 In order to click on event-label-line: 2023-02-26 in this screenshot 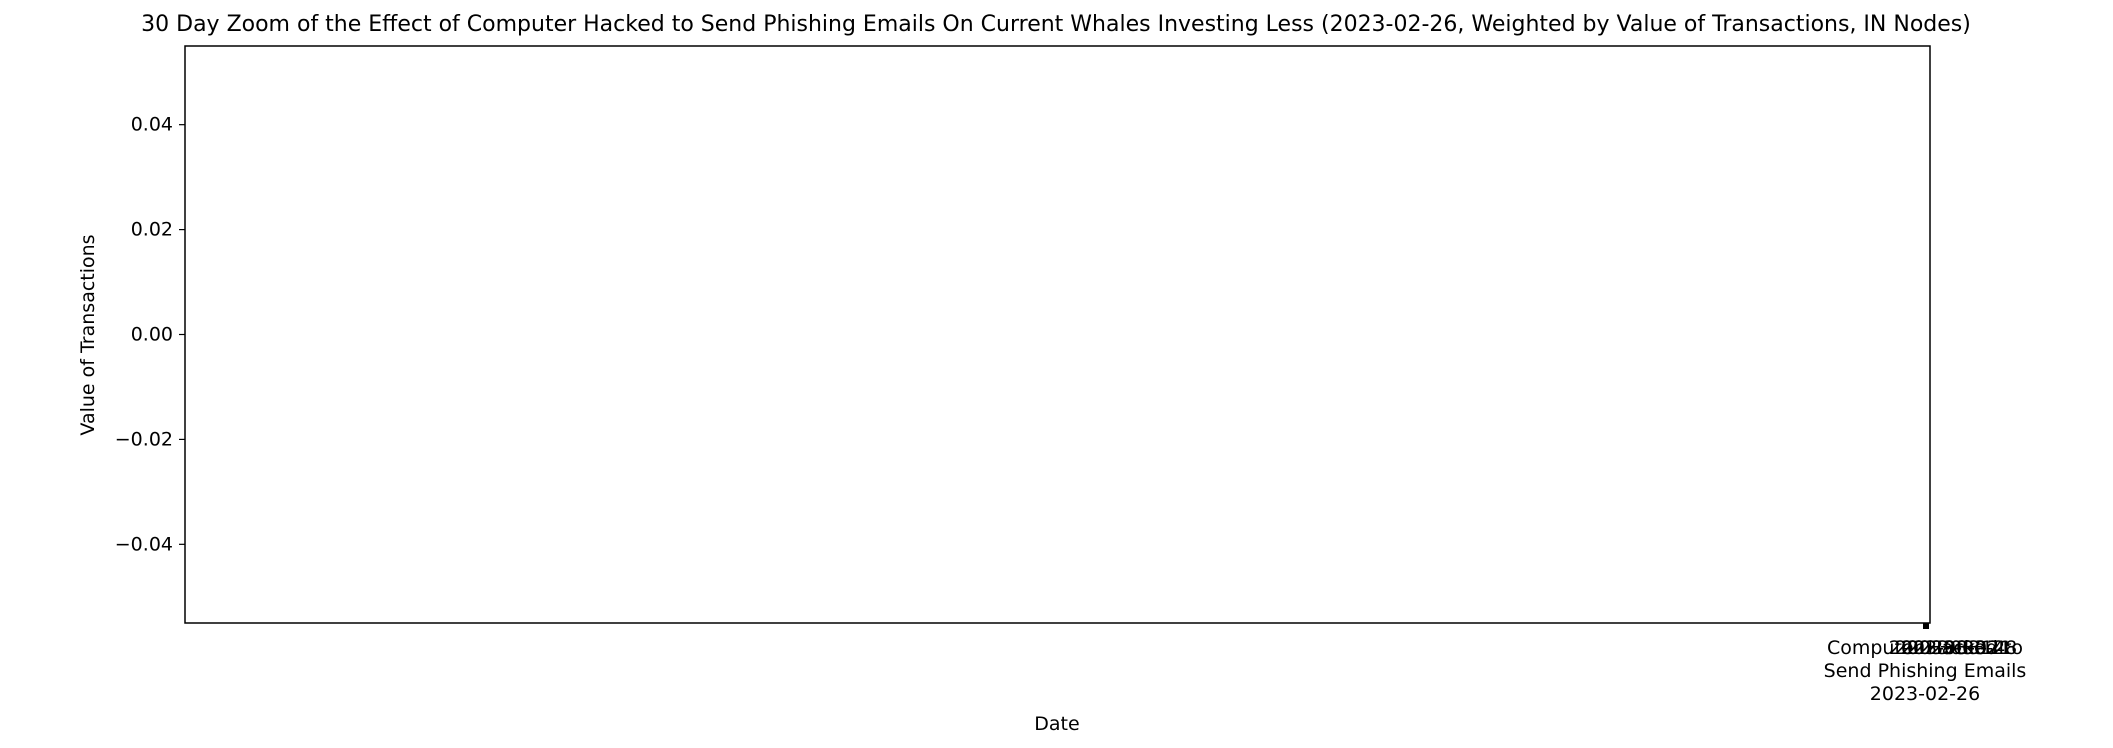, I will do `click(1925, 694)`.